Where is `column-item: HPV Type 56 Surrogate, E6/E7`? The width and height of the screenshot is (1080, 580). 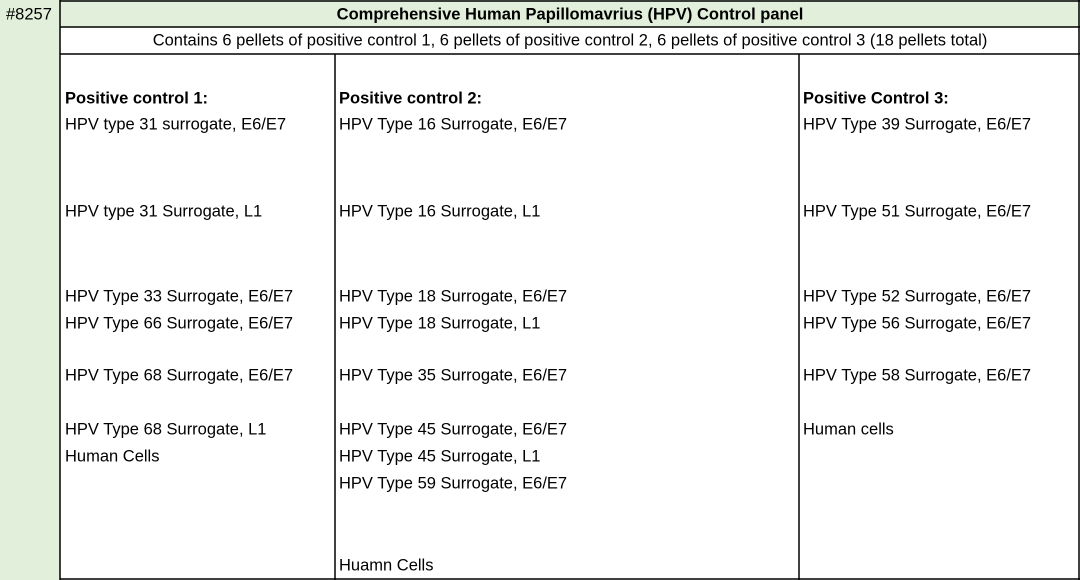 column-item: HPV Type 56 Surrogate, E6/E7 is located at coordinates (917, 323).